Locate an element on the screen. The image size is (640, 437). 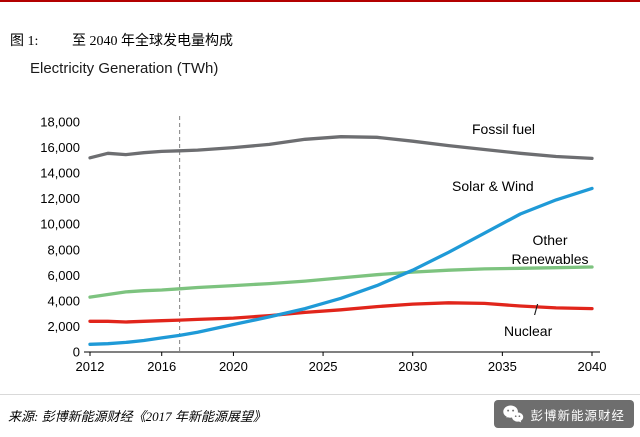
x-tick-label: 2030 is located at coordinates (412, 366).